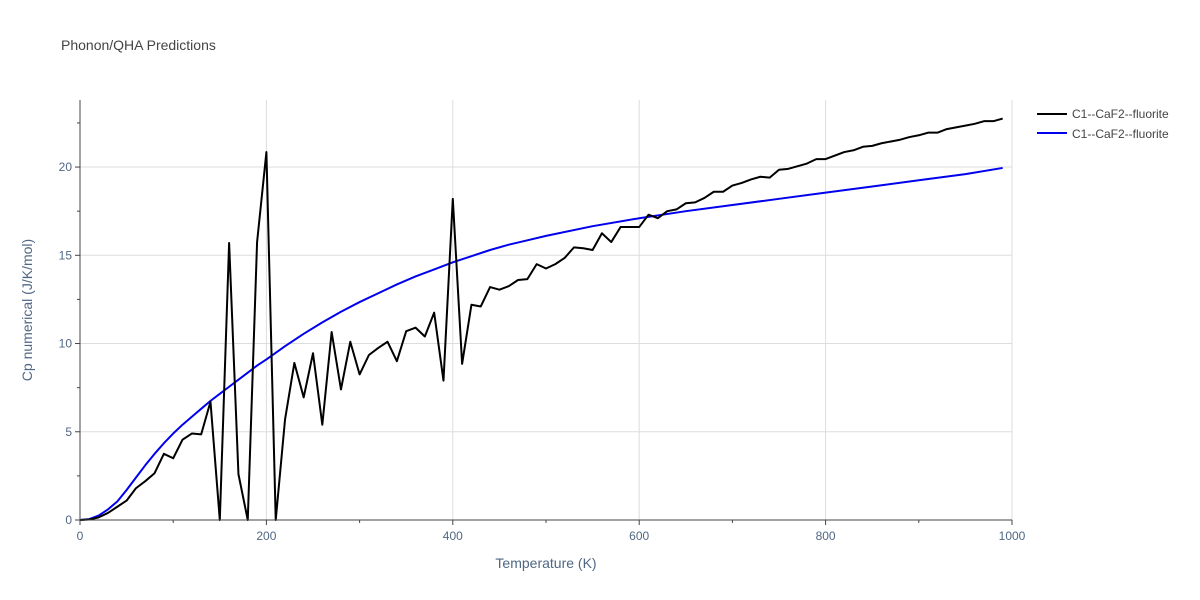 The image size is (1200, 600). I want to click on x-tick-label: 600, so click(639, 536).